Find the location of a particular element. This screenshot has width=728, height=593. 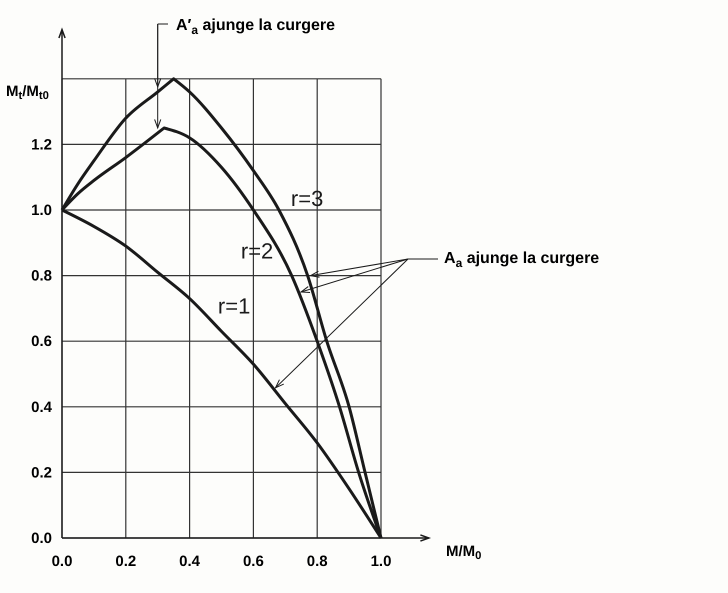

x-tick-label: 0.8 is located at coordinates (317, 561).